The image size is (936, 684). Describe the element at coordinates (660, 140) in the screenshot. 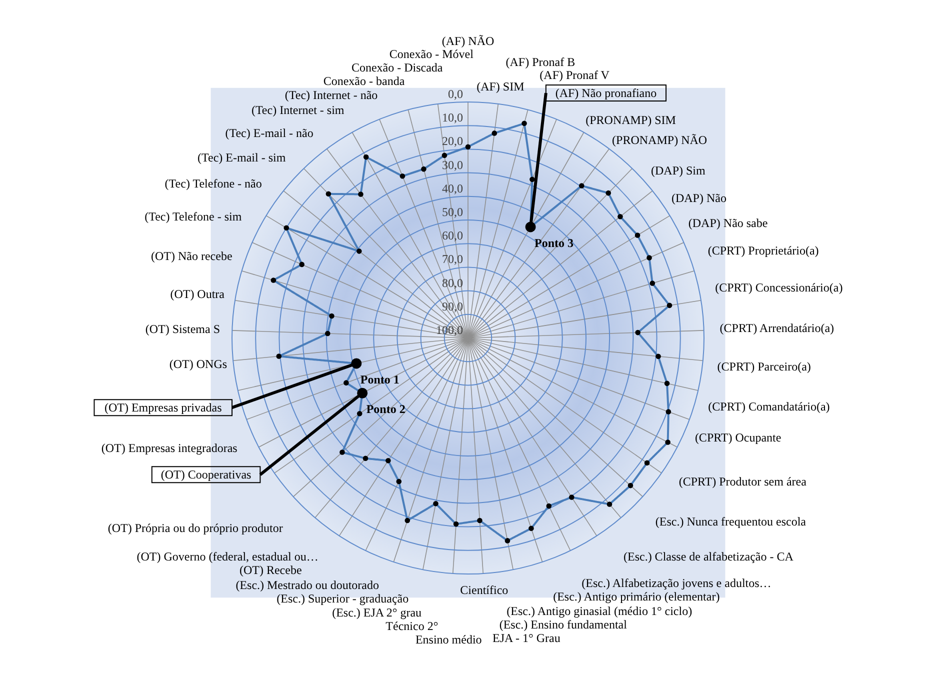

I see `spoke-label: (PRONAMP) NÃO` at that location.